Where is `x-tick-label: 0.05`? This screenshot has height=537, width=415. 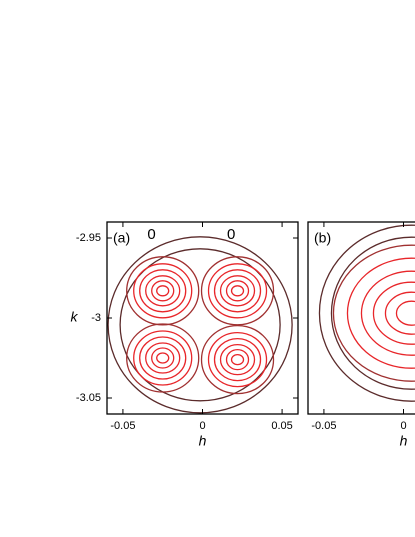
x-tick-label: 0.05 is located at coordinates (281, 426).